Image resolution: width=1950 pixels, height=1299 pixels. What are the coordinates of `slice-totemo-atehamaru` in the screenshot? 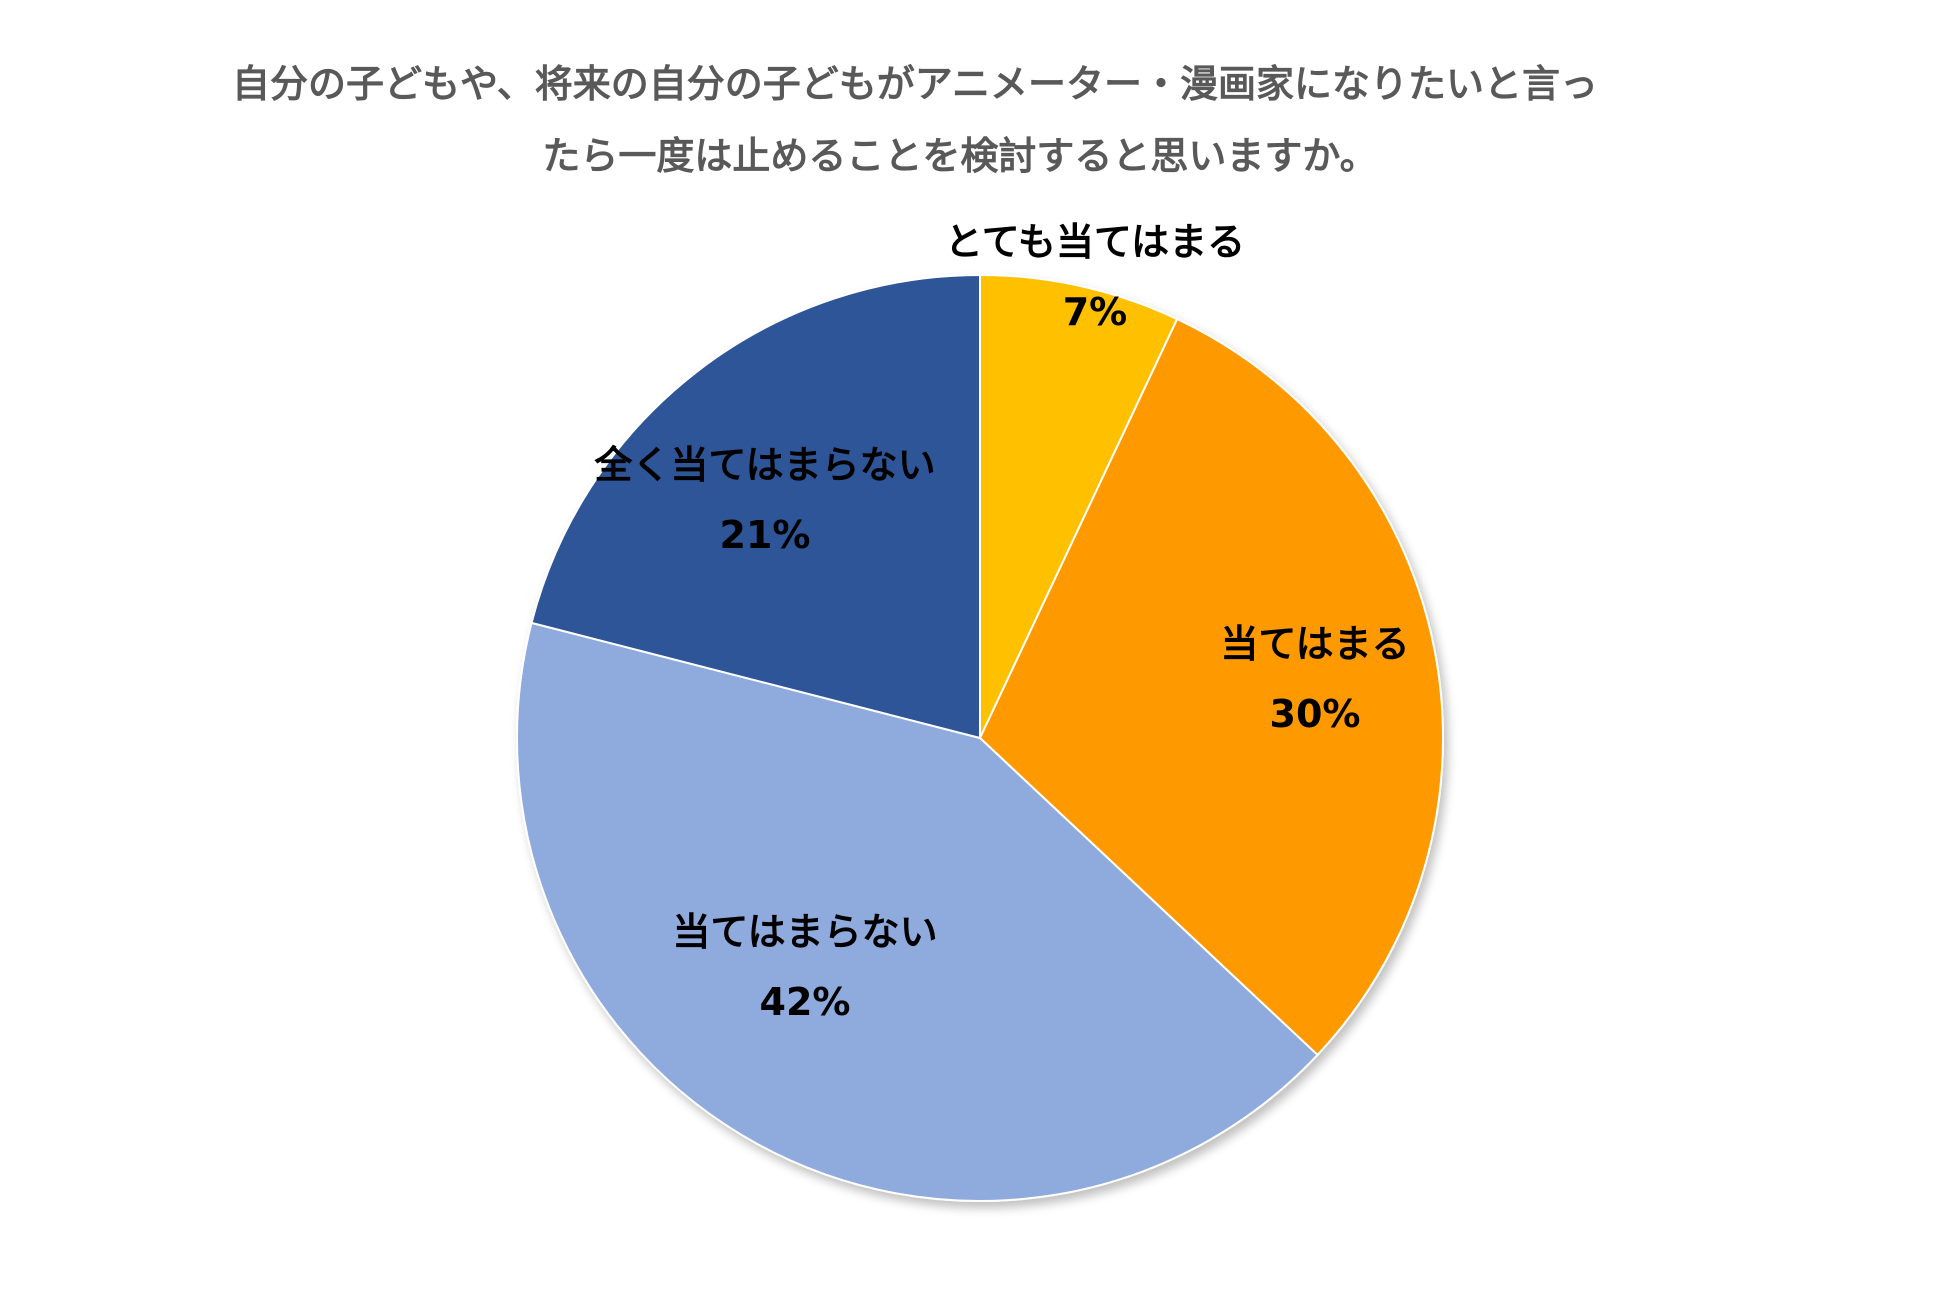 It's located at (1079, 506).